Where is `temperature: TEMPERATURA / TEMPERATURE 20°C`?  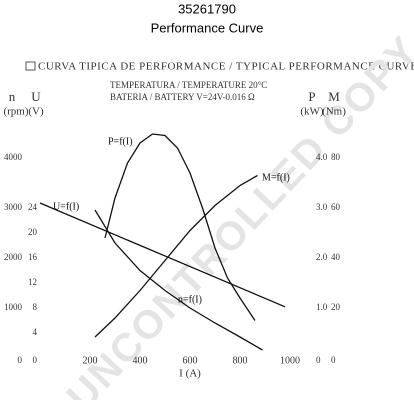 temperature: TEMPERATURA / TEMPERATURE 20°C is located at coordinates (188, 85).